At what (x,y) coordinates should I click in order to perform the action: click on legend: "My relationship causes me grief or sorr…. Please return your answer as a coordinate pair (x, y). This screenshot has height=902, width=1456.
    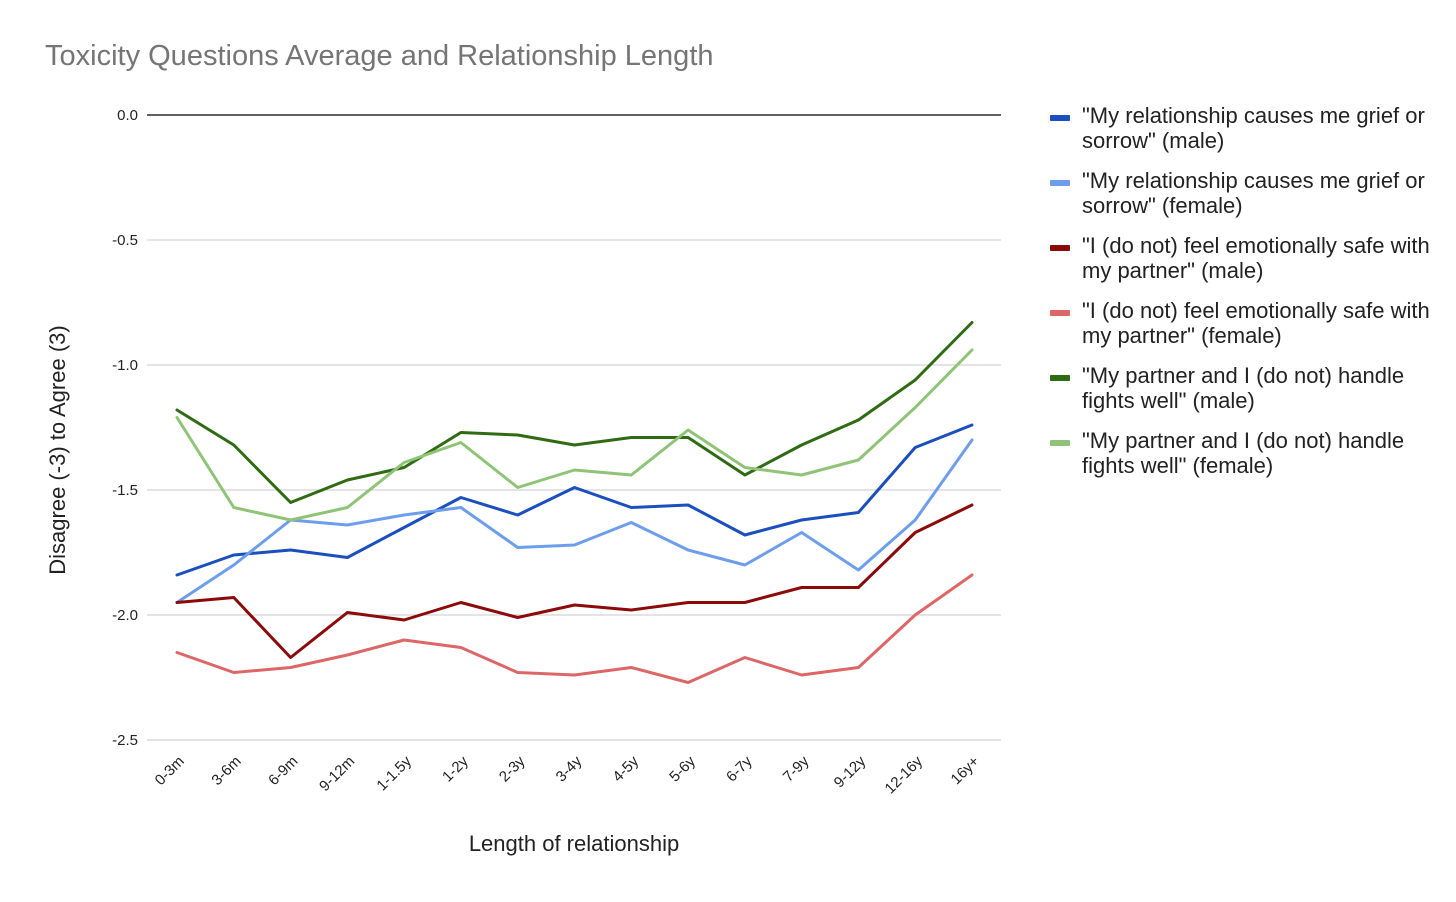
    Looking at the image, I should click on (1250, 298).